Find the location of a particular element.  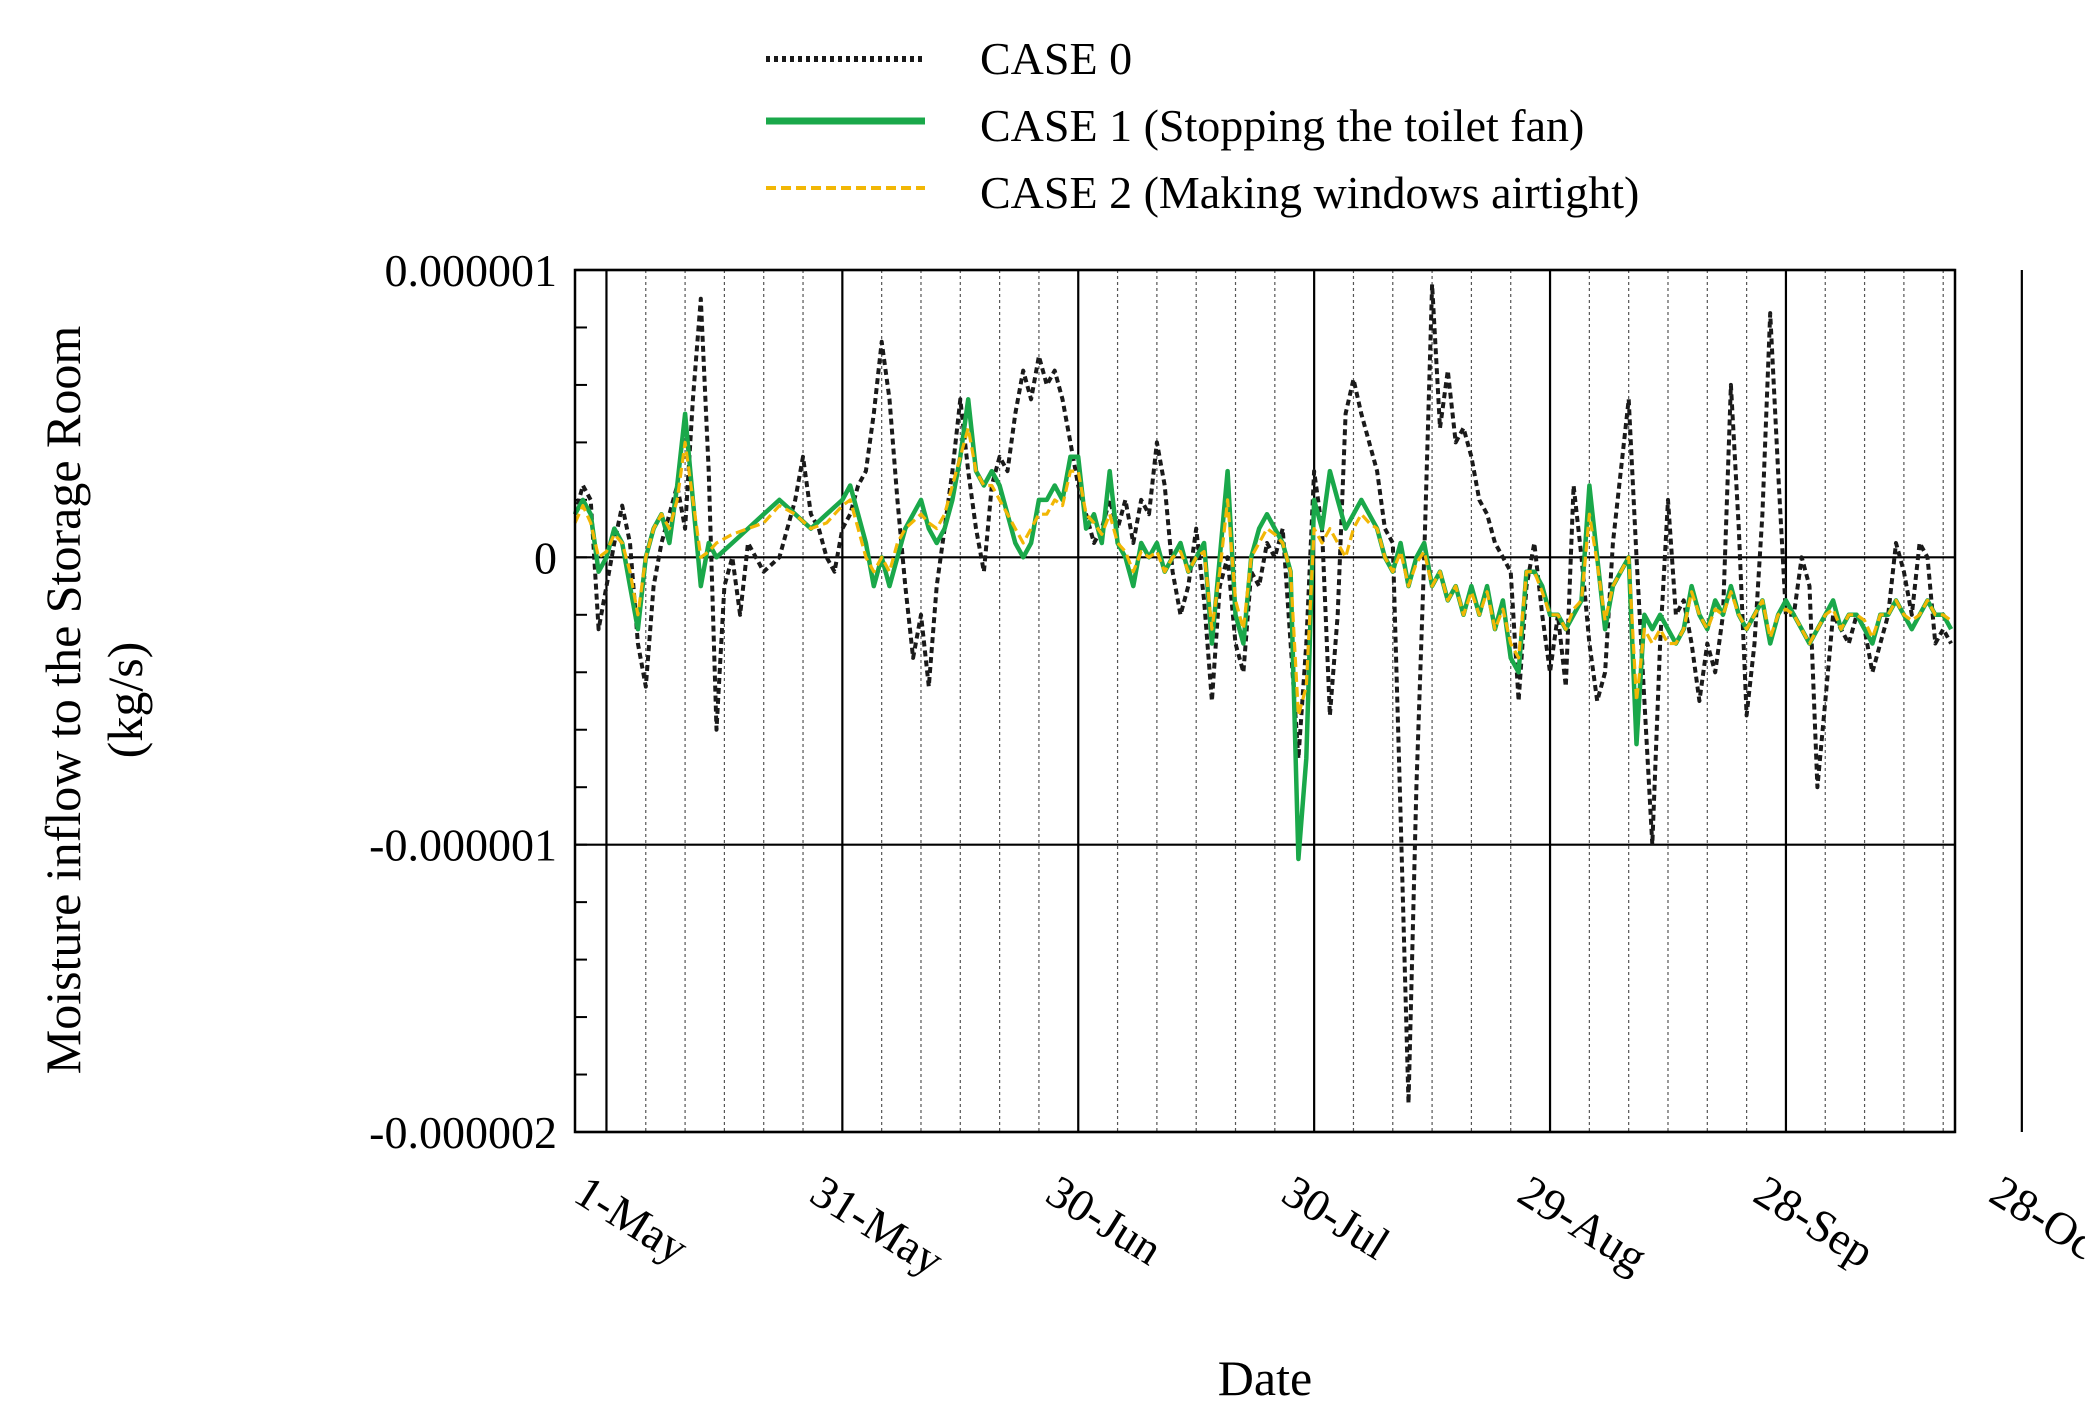

x-axis-title: Date is located at coordinates (1265, 1378).